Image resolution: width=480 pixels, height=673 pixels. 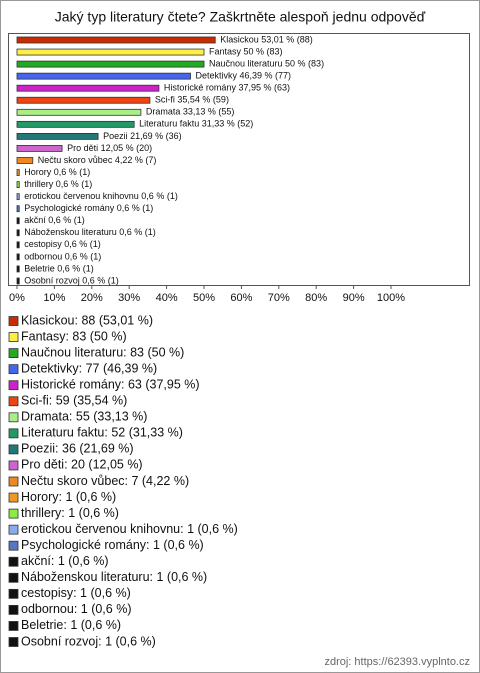 I want to click on bar-label: Sci-fi 35,54 % (59), so click(x=192, y=100).